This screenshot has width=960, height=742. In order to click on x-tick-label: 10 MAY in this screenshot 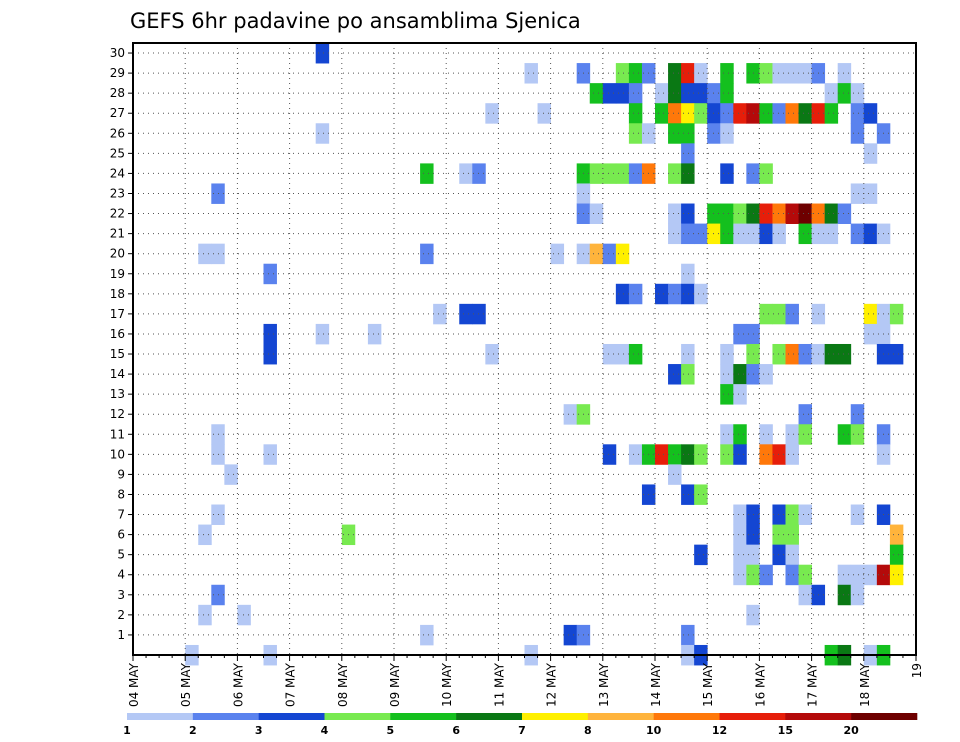, I will do `click(447, 684)`.